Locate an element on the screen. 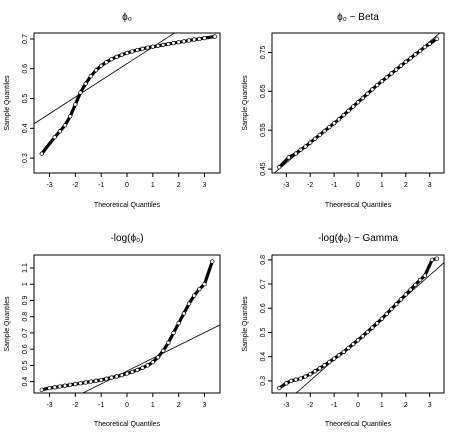 The width and height of the screenshot is (474, 438). panel-title: -log(ϕ₀) is located at coordinates (126, 238).